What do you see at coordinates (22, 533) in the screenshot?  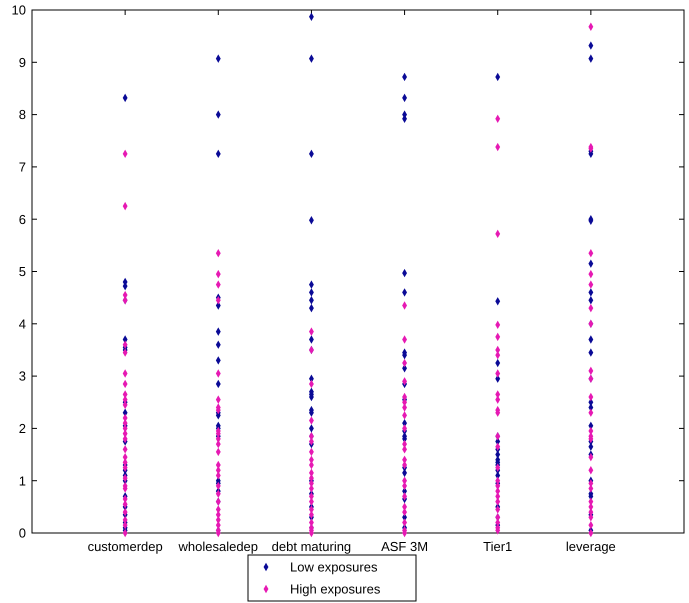 I see `y-tick-label: 0` at bounding box center [22, 533].